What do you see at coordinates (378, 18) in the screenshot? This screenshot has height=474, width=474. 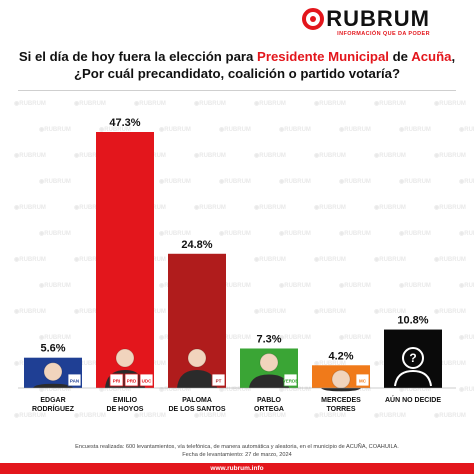 I see `brand-name: RUBRUM` at bounding box center [378, 18].